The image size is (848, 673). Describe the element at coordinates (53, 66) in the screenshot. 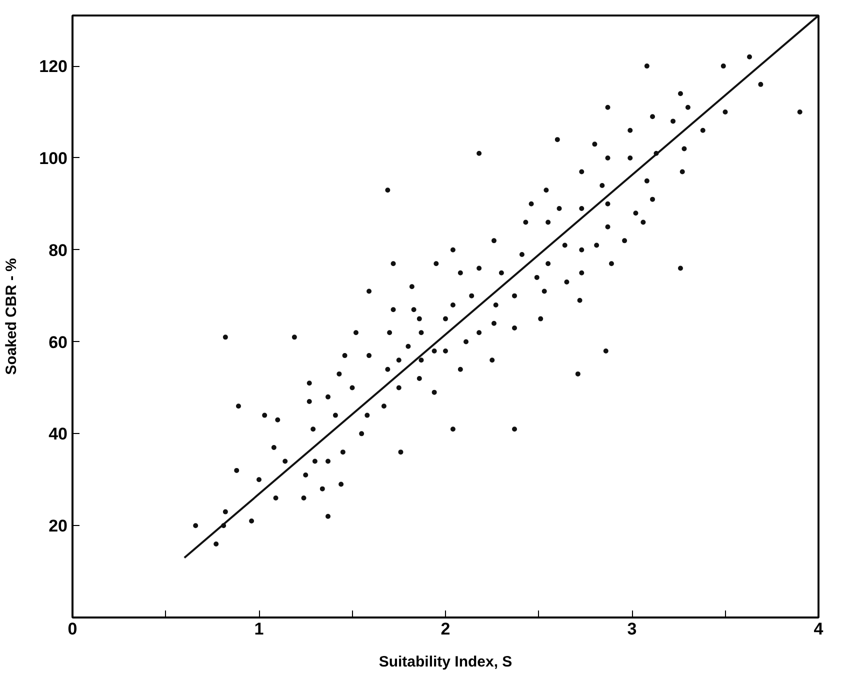

I see `y-tick-label: 120` at that location.